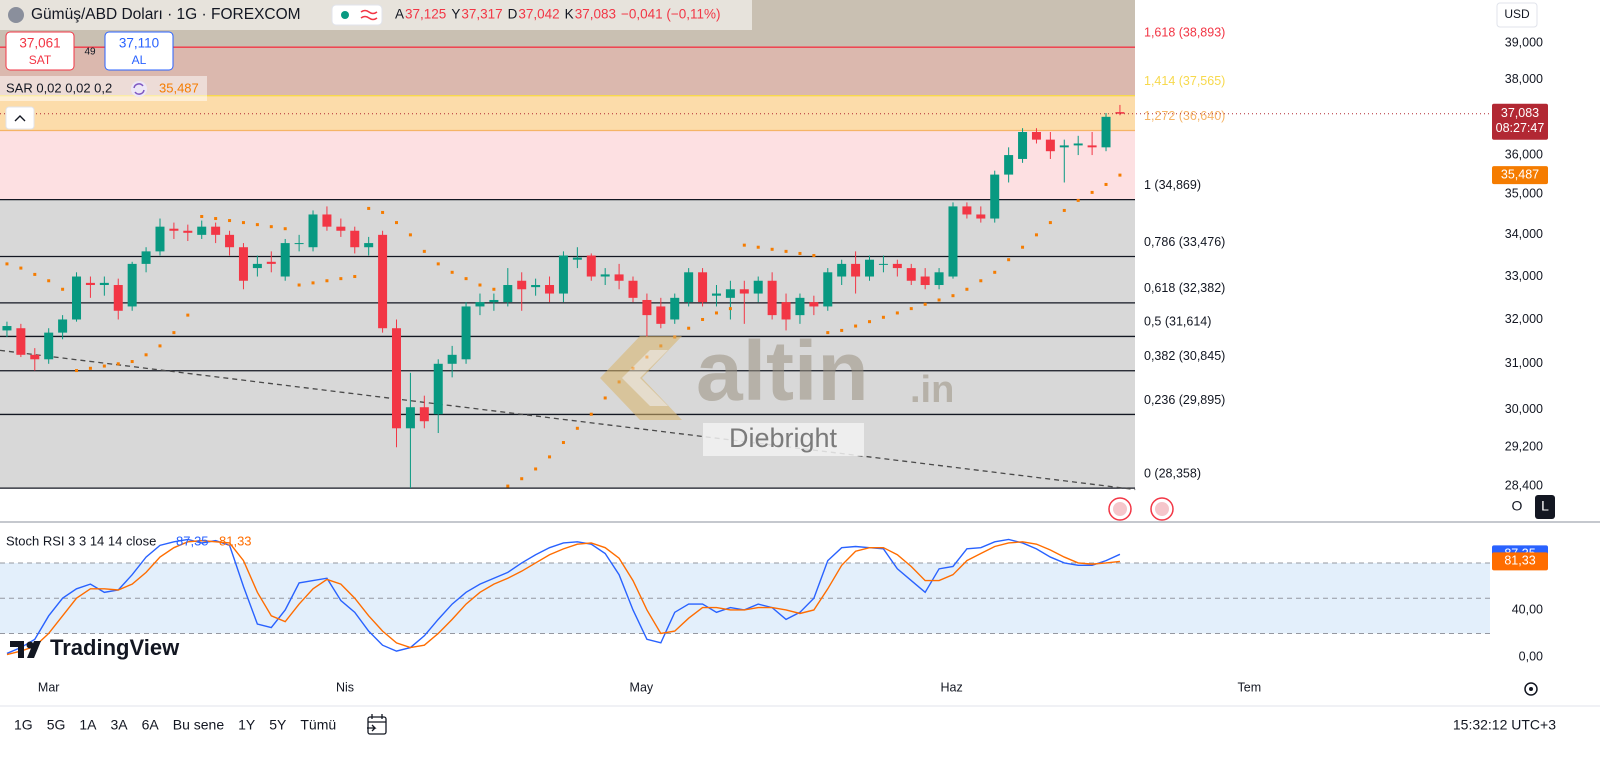 The image size is (1600, 759). I want to click on currency: USD, so click(1517, 14).